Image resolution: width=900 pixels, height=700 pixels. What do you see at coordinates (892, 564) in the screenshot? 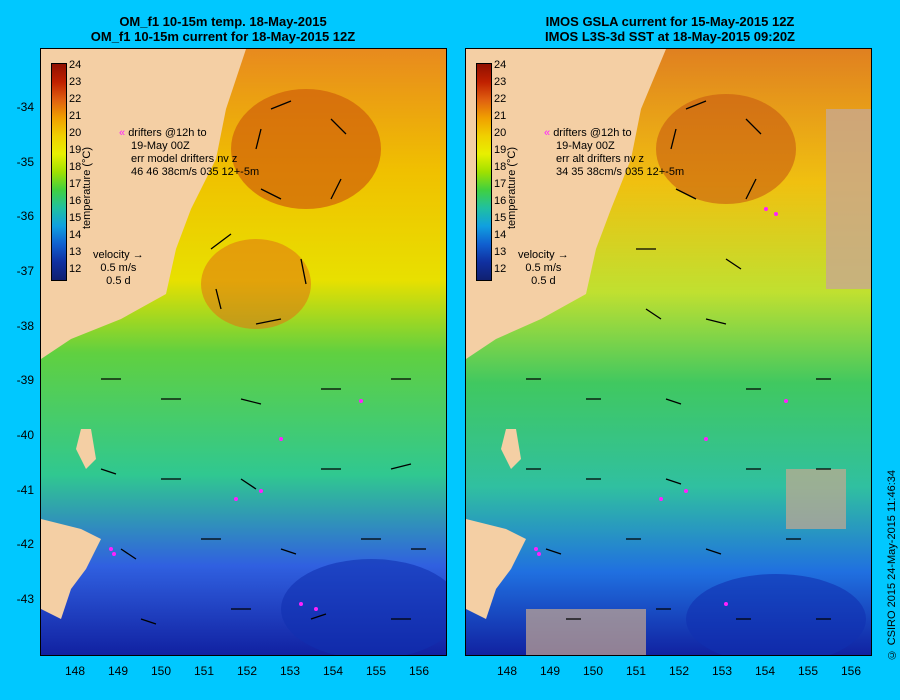
I see `copyright-text: © CSIRO 2015 24-May-2015 11:46:34` at bounding box center [892, 564].